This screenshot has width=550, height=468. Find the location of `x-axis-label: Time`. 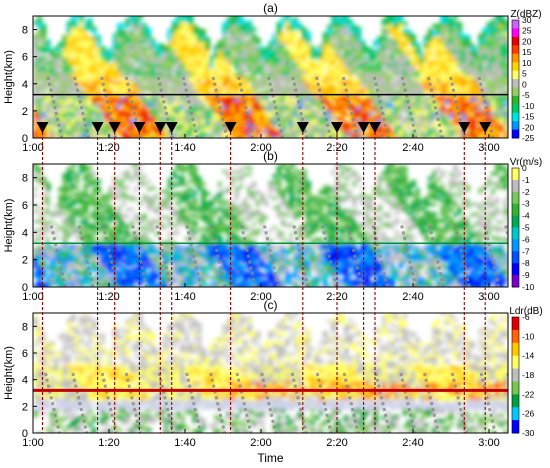

x-axis-label: Time is located at coordinates (270, 458).